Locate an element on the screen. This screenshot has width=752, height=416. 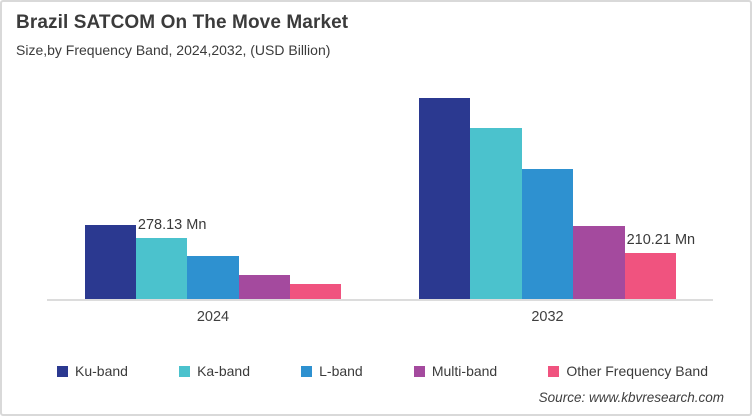
source-text: Source: www.kbvresearch.com is located at coordinates (631, 397).